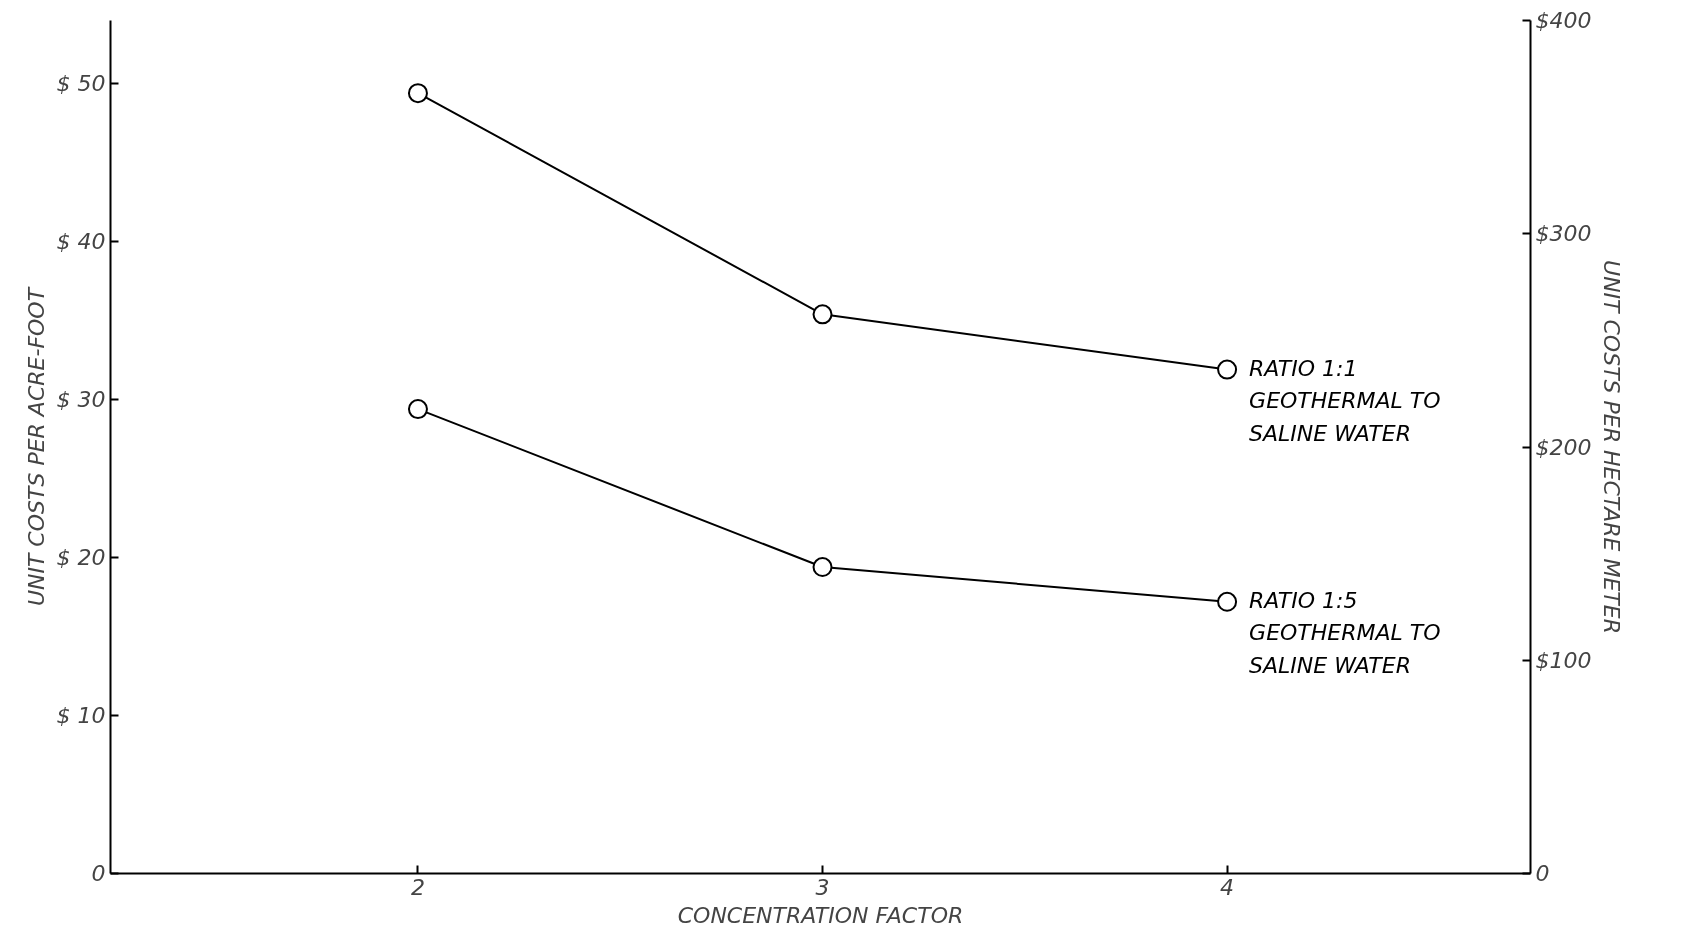  I want to click on y2-tick-label: 0, so click(1542, 873).